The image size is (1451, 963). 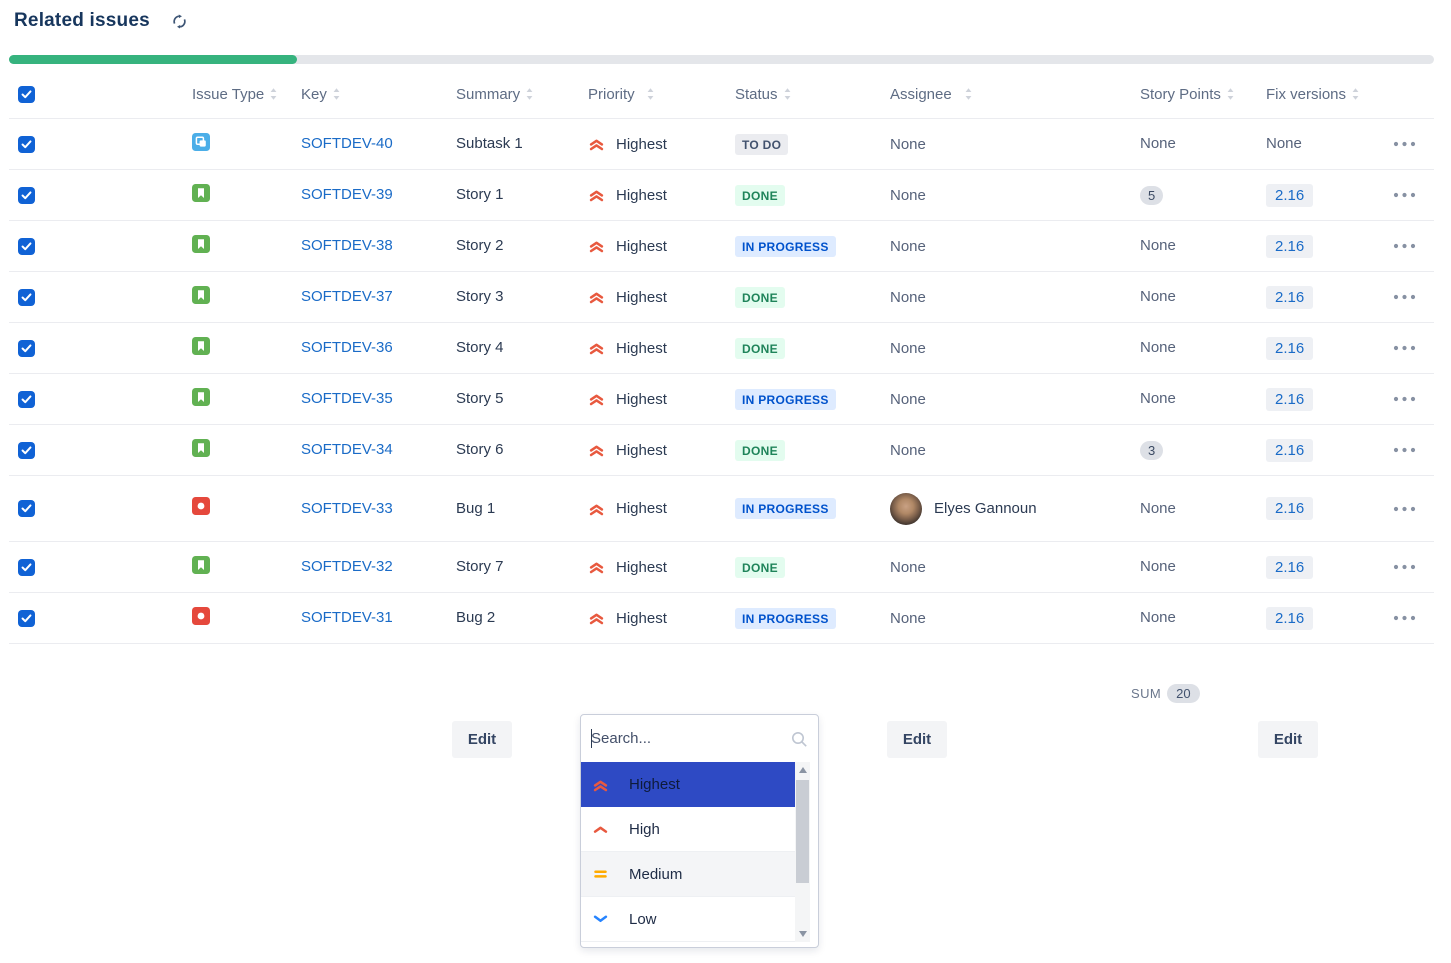 I want to click on scroll-up-icon, so click(x=802, y=770).